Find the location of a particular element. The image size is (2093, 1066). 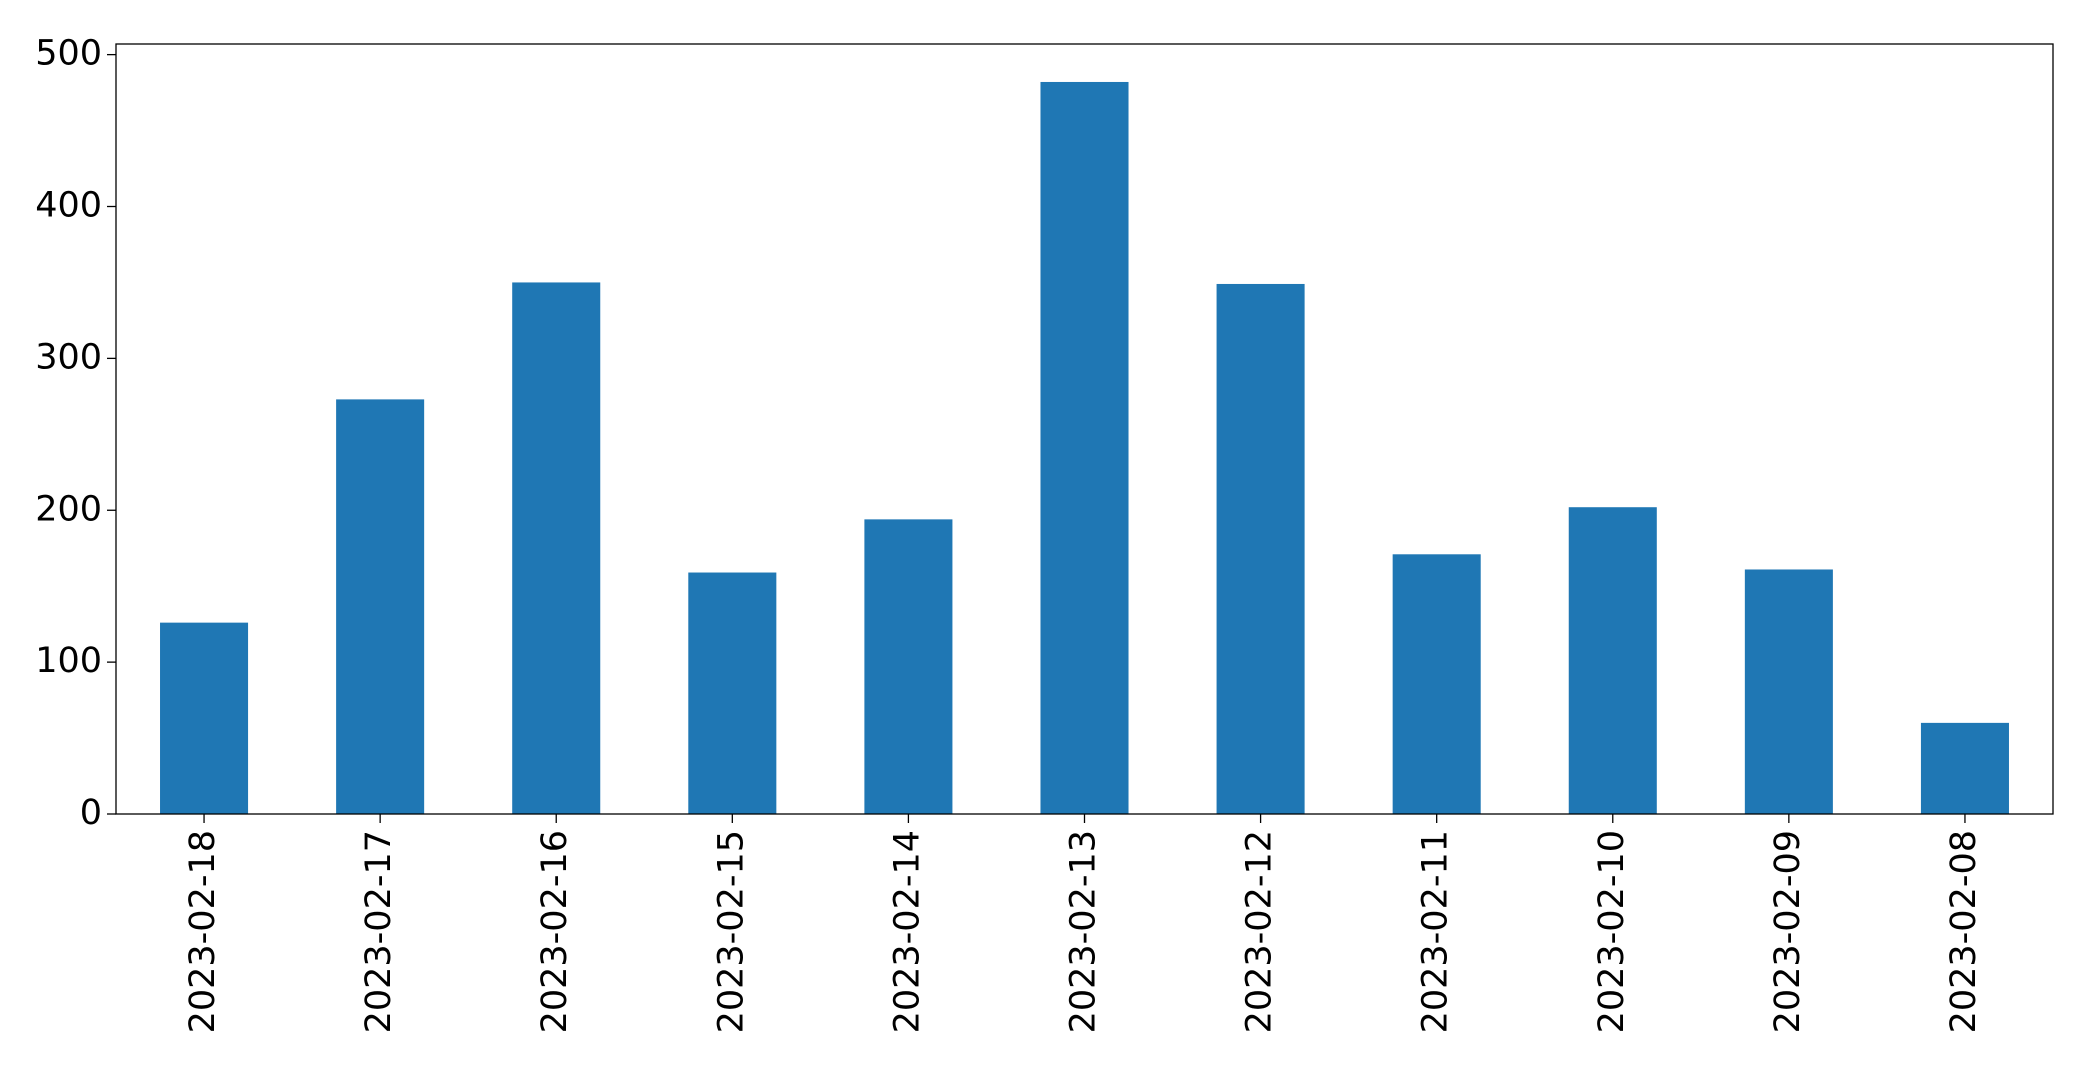

x-tick-label: 2023-02-12 is located at coordinates (1260, 931).